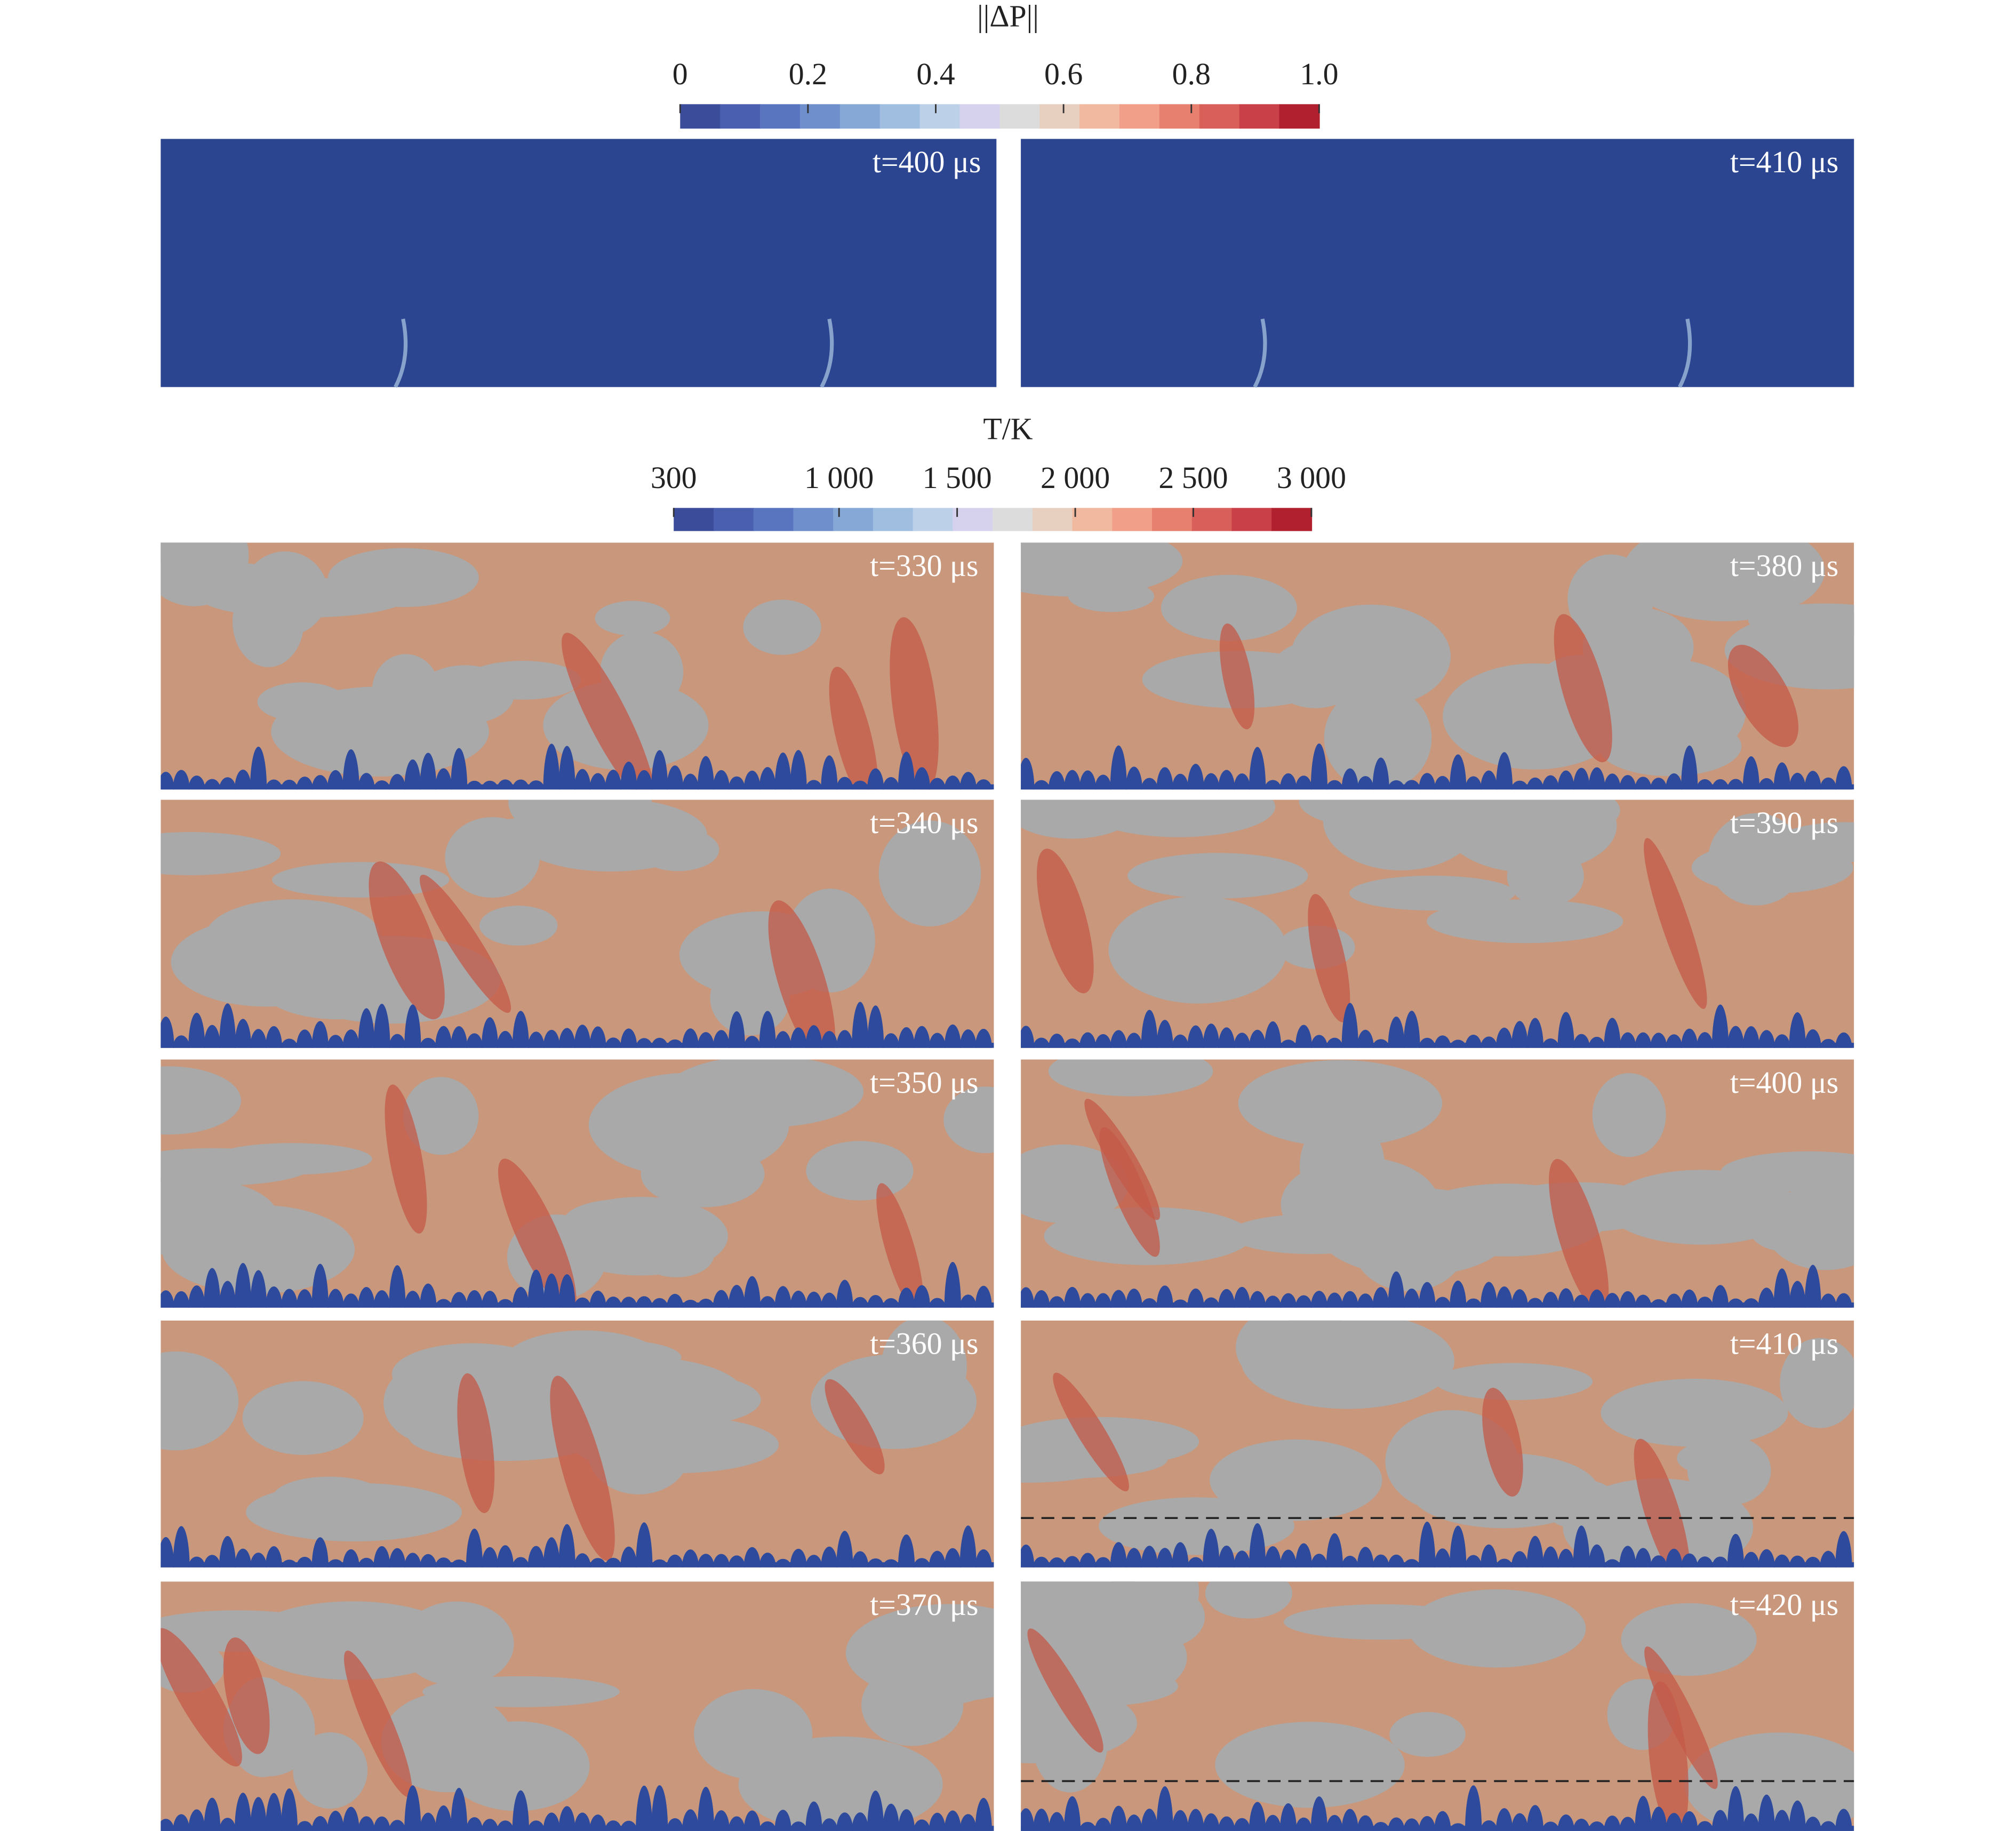  What do you see at coordinates (1437, 1706) in the screenshot?
I see `temperature-panel: t=420 μs` at bounding box center [1437, 1706].